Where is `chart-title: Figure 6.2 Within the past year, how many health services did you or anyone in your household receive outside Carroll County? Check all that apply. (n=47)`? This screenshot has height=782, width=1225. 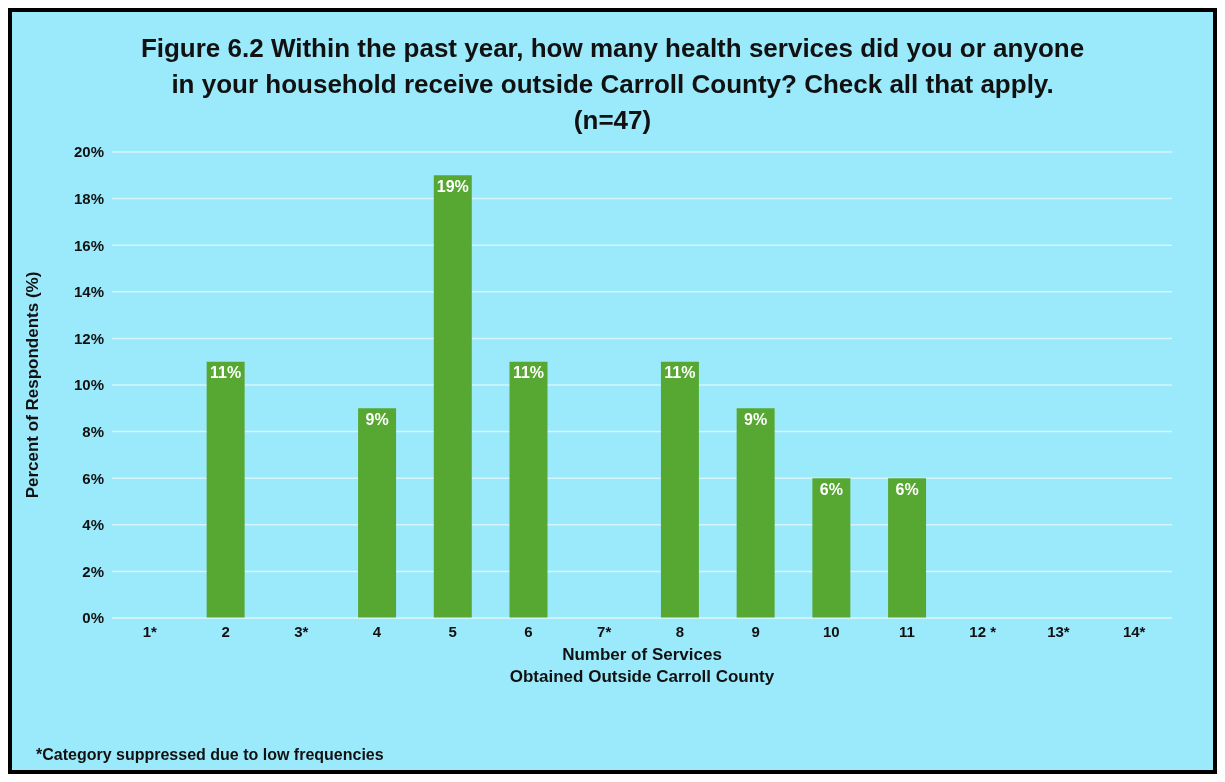
chart-title: Figure 6.2 Within the past year, how many health services did you or anyone in your household receive outside Carroll County? Check all that apply. (n=47) is located at coordinates (612, 84).